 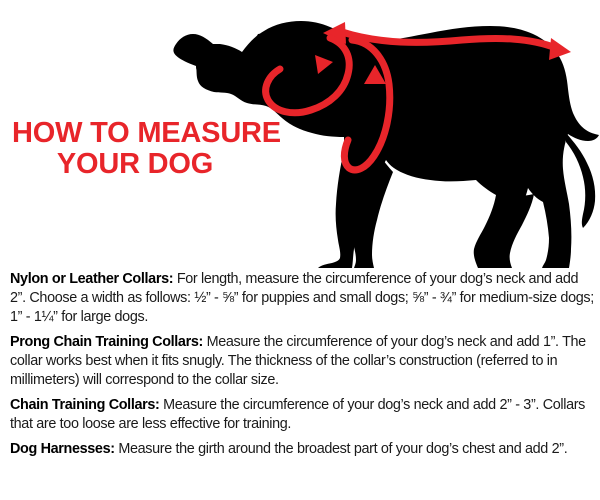 I want to click on instruction-lead-dog-harnesses: Dog Harnesses:, so click(x=62, y=449).